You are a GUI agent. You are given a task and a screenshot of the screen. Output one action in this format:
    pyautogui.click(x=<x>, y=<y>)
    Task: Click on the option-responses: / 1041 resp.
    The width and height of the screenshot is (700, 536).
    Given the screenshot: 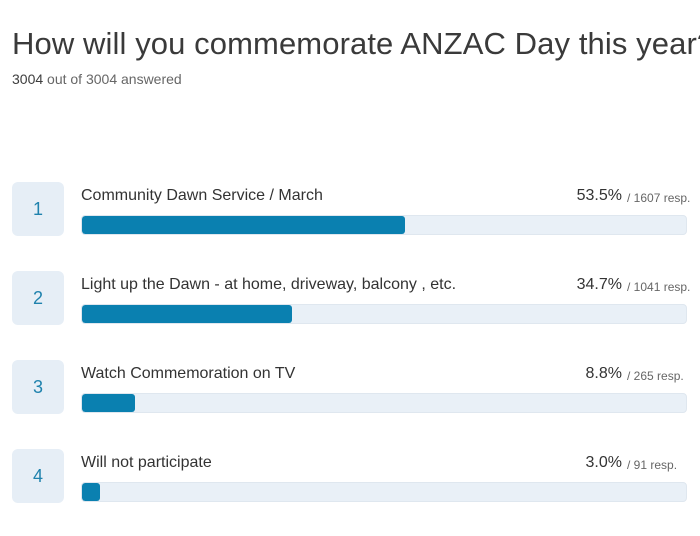 What is the action you would take?
    pyautogui.click(x=659, y=287)
    